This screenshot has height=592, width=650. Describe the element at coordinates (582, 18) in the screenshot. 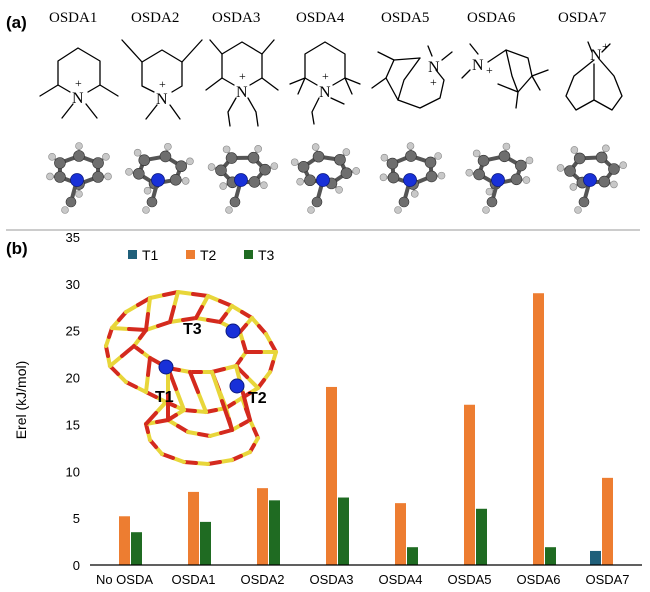

I see `osda-label-7: OSDA7` at that location.